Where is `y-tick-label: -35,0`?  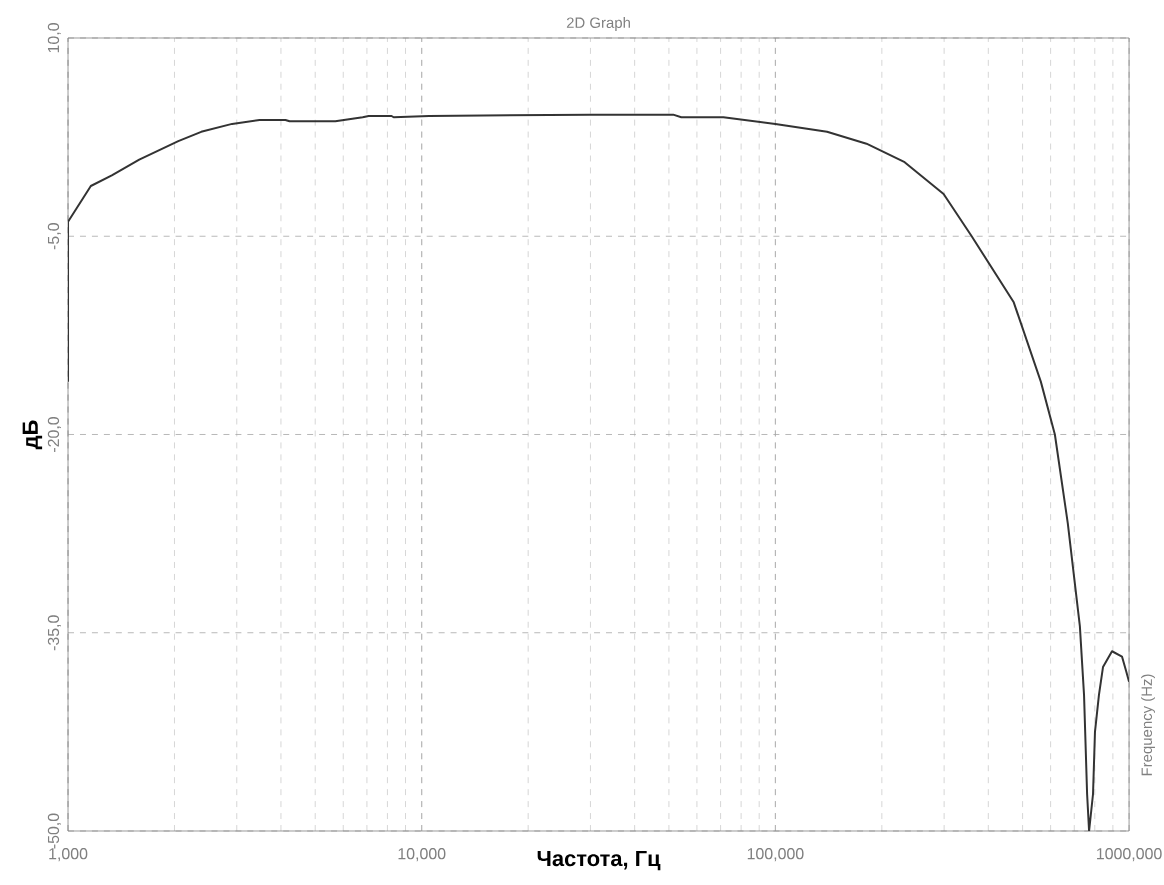
y-tick-label: -35,0 is located at coordinates (54, 633).